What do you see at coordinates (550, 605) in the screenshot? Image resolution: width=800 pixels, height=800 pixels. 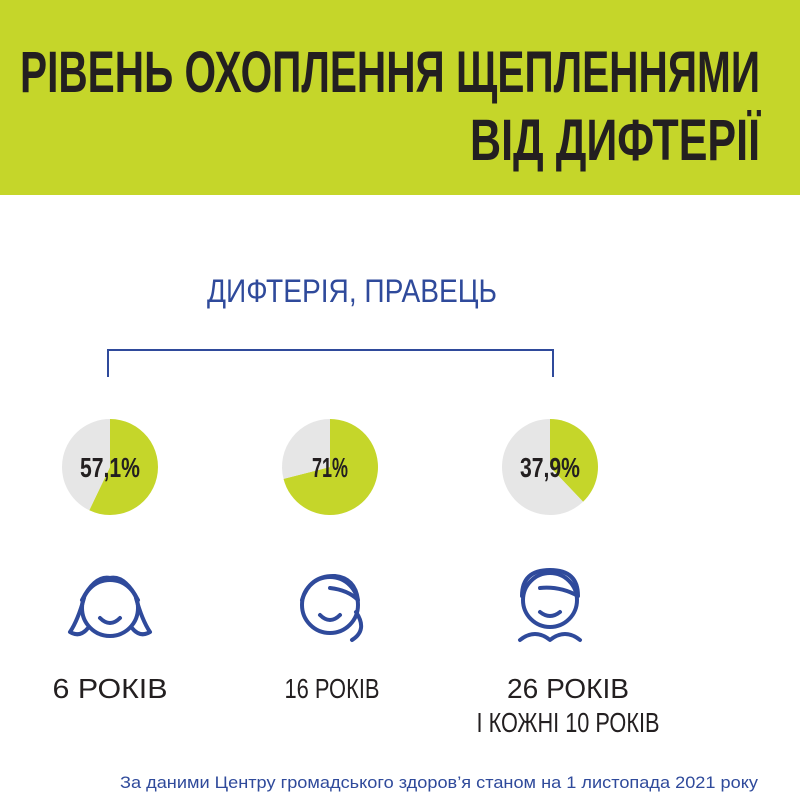 I see `adult-icon` at bounding box center [550, 605].